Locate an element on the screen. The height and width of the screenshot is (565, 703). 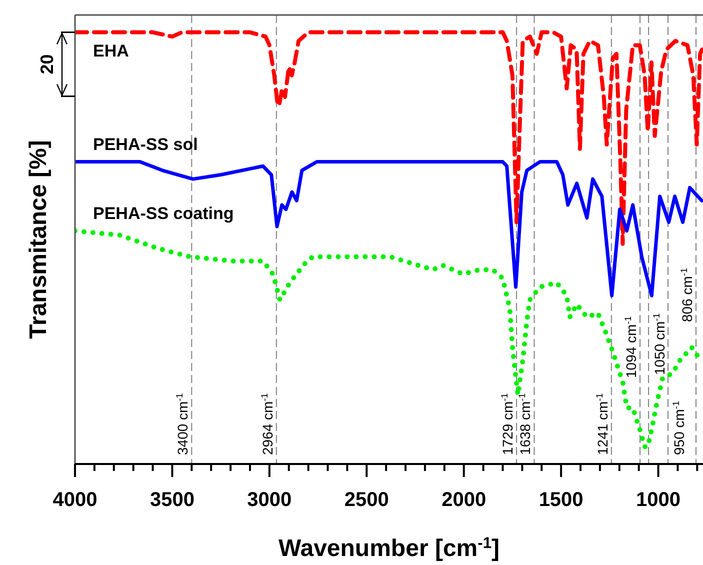
y-axis-title: Transmitance [%] is located at coordinates (38, 239).